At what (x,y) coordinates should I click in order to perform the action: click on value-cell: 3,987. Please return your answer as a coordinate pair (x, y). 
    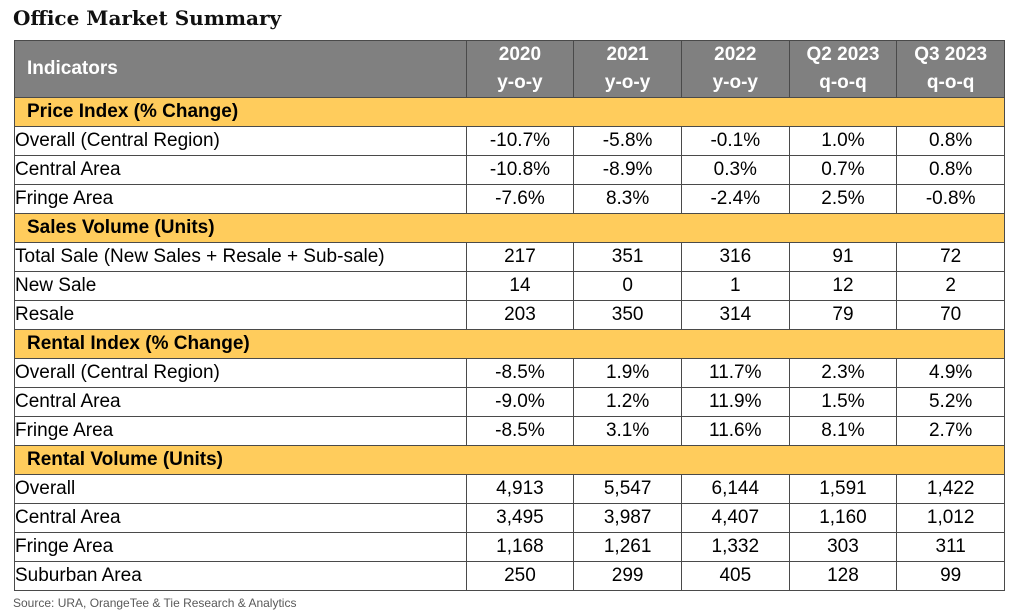
    Looking at the image, I should click on (627, 518).